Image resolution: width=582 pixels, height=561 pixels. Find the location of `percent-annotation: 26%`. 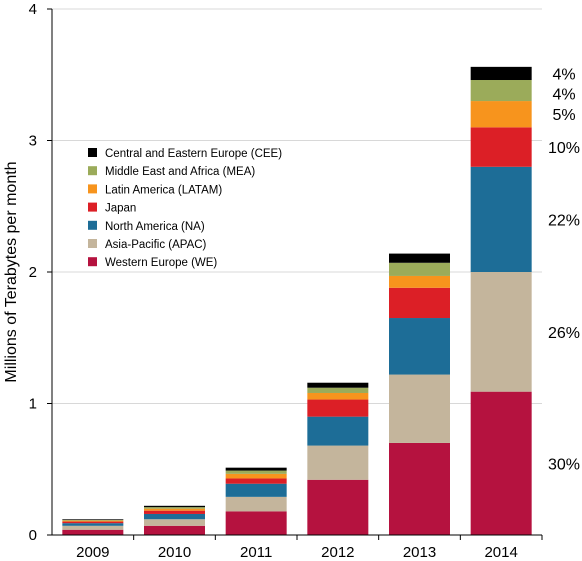

percent-annotation: 26% is located at coordinates (564, 333).